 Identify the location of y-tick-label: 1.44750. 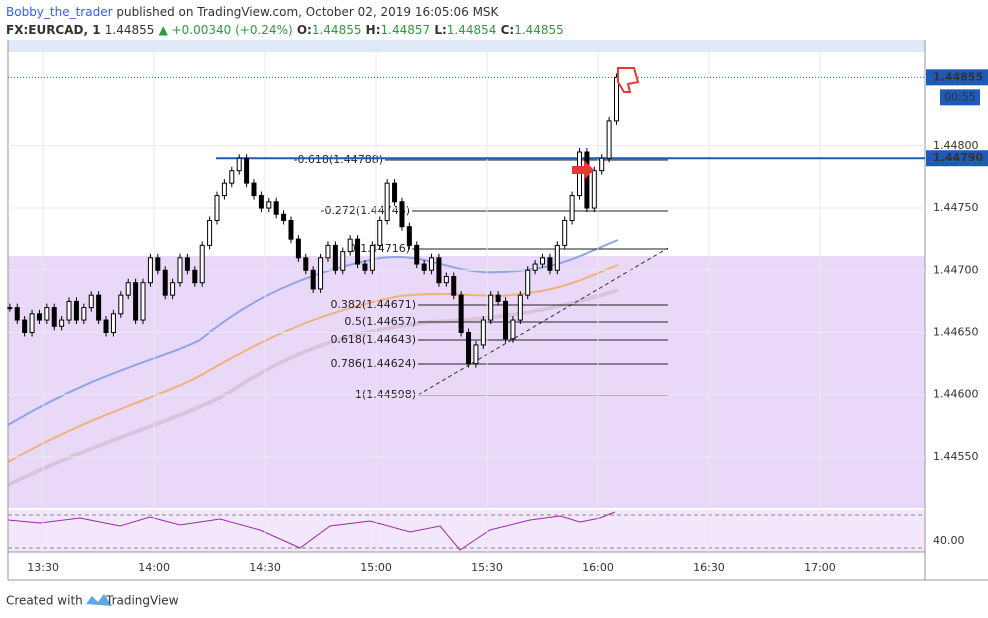
(956, 207).